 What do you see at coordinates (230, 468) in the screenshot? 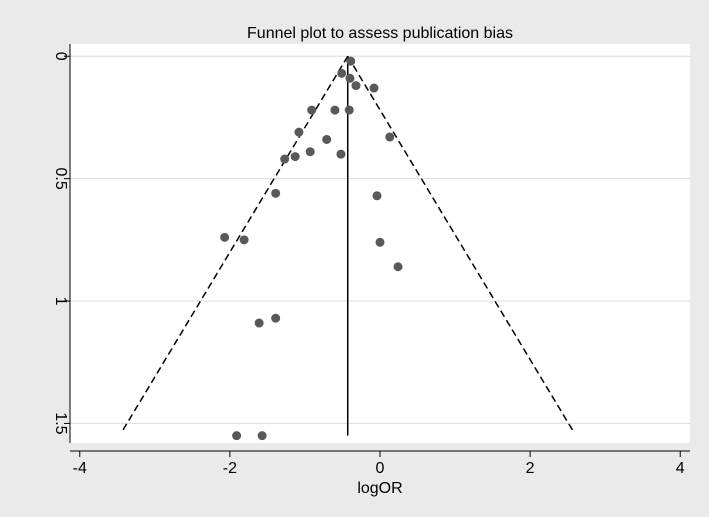
I see `x-tick-label: -2` at bounding box center [230, 468].